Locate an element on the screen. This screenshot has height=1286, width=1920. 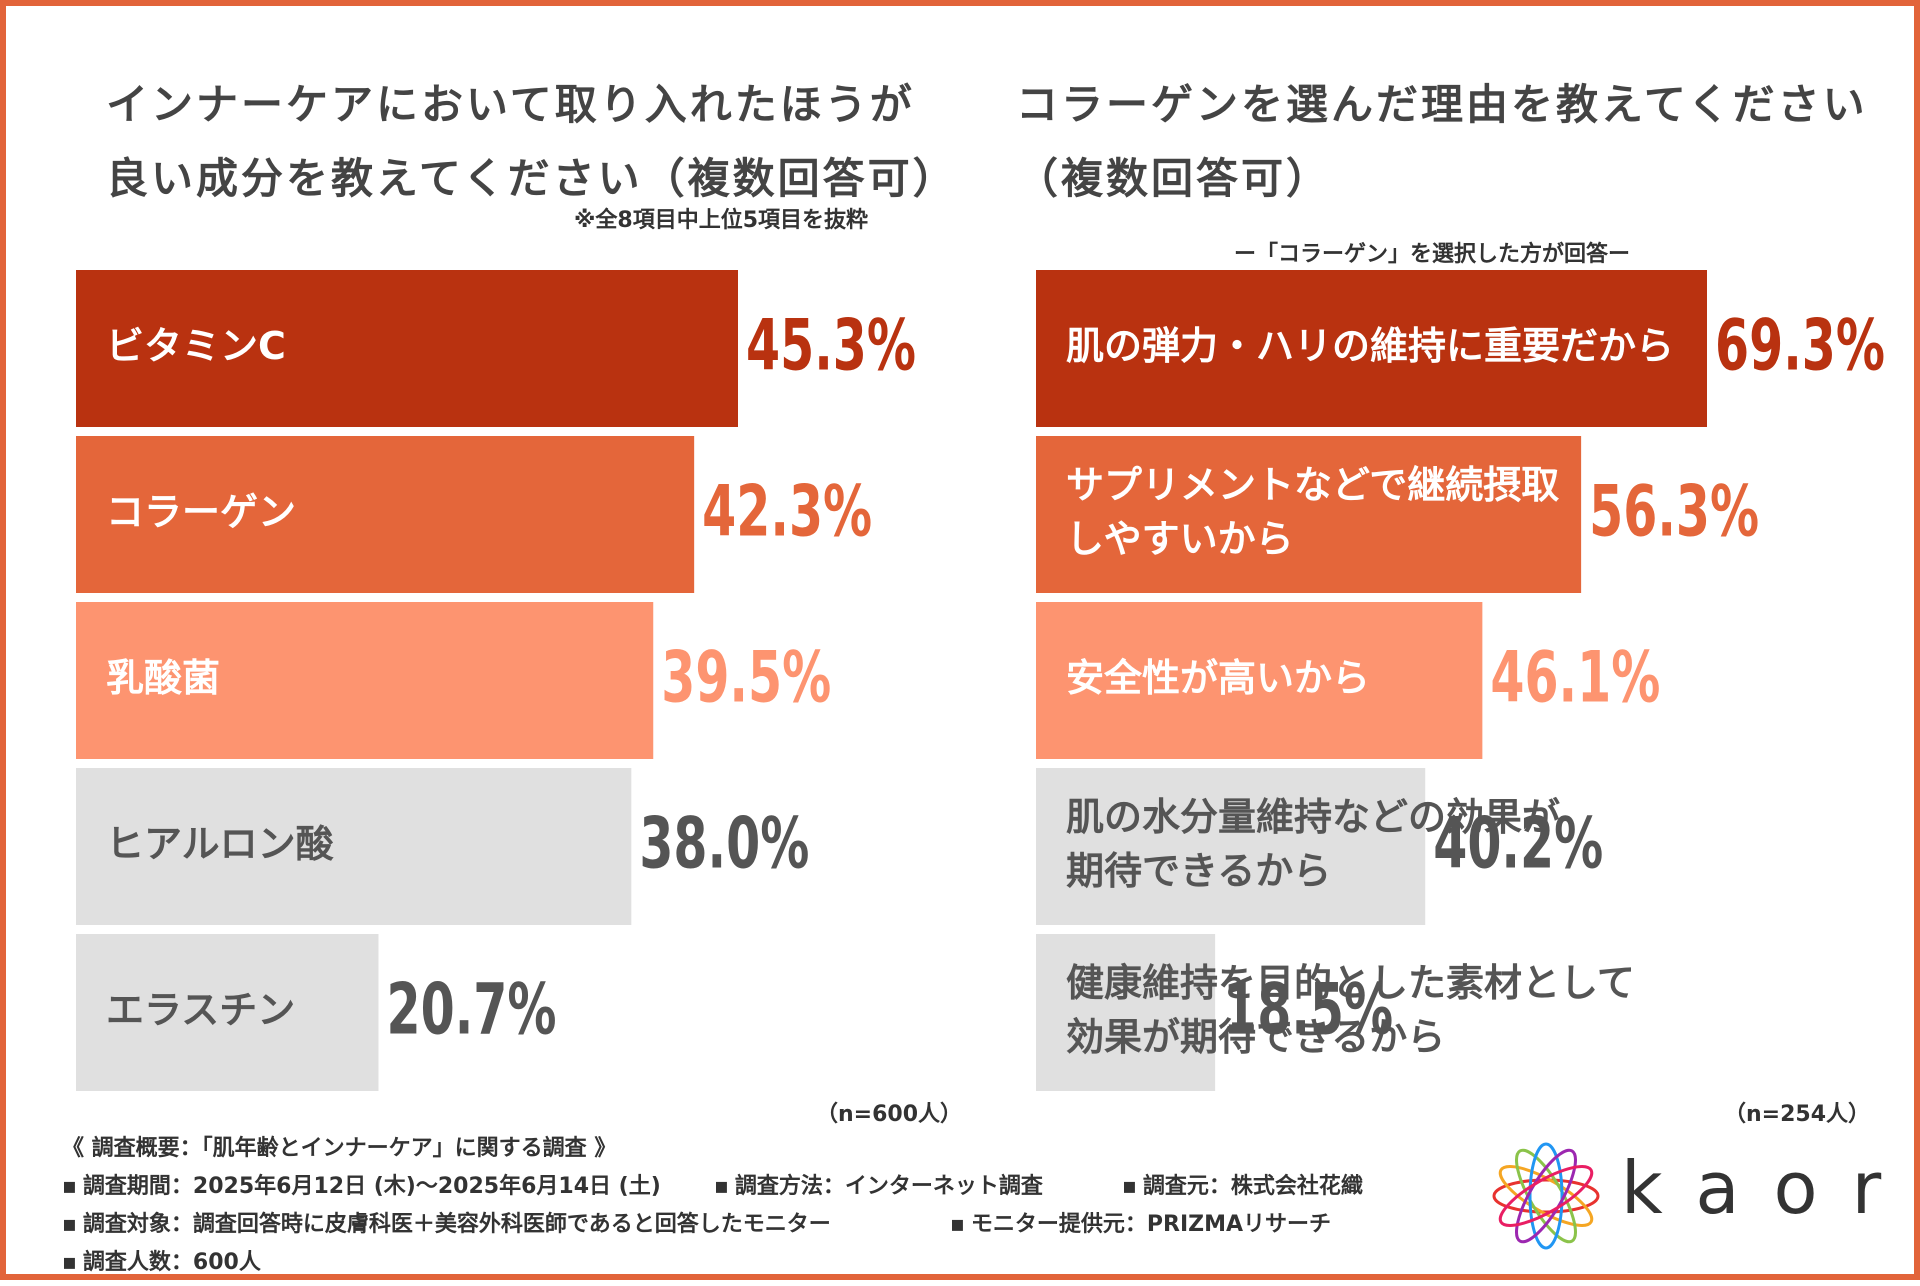
right-bar-label-5-line-2: 効果が期待できるから is located at coordinates (1255, 1037).